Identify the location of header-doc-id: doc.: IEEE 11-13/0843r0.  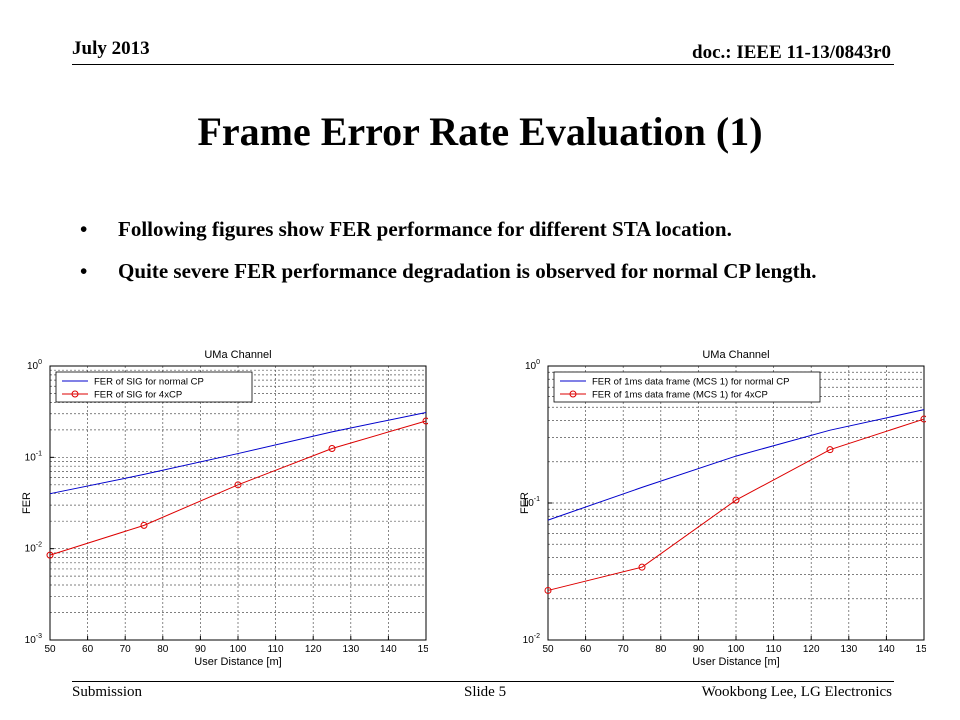
(791, 52).